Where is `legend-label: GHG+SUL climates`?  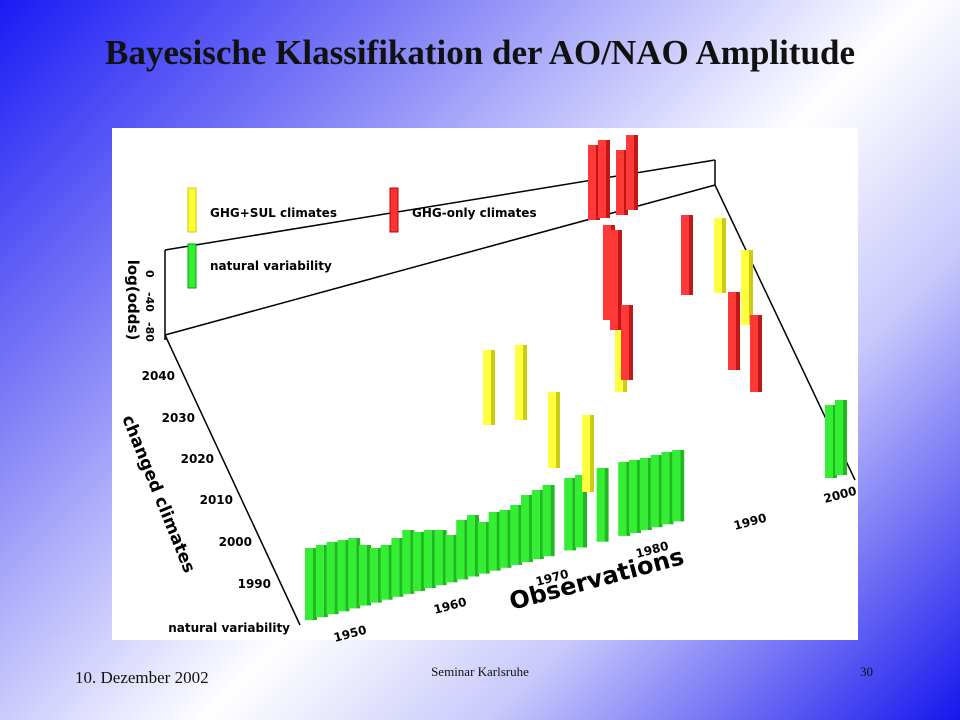
legend-label: GHG+SUL climates is located at coordinates (273, 213).